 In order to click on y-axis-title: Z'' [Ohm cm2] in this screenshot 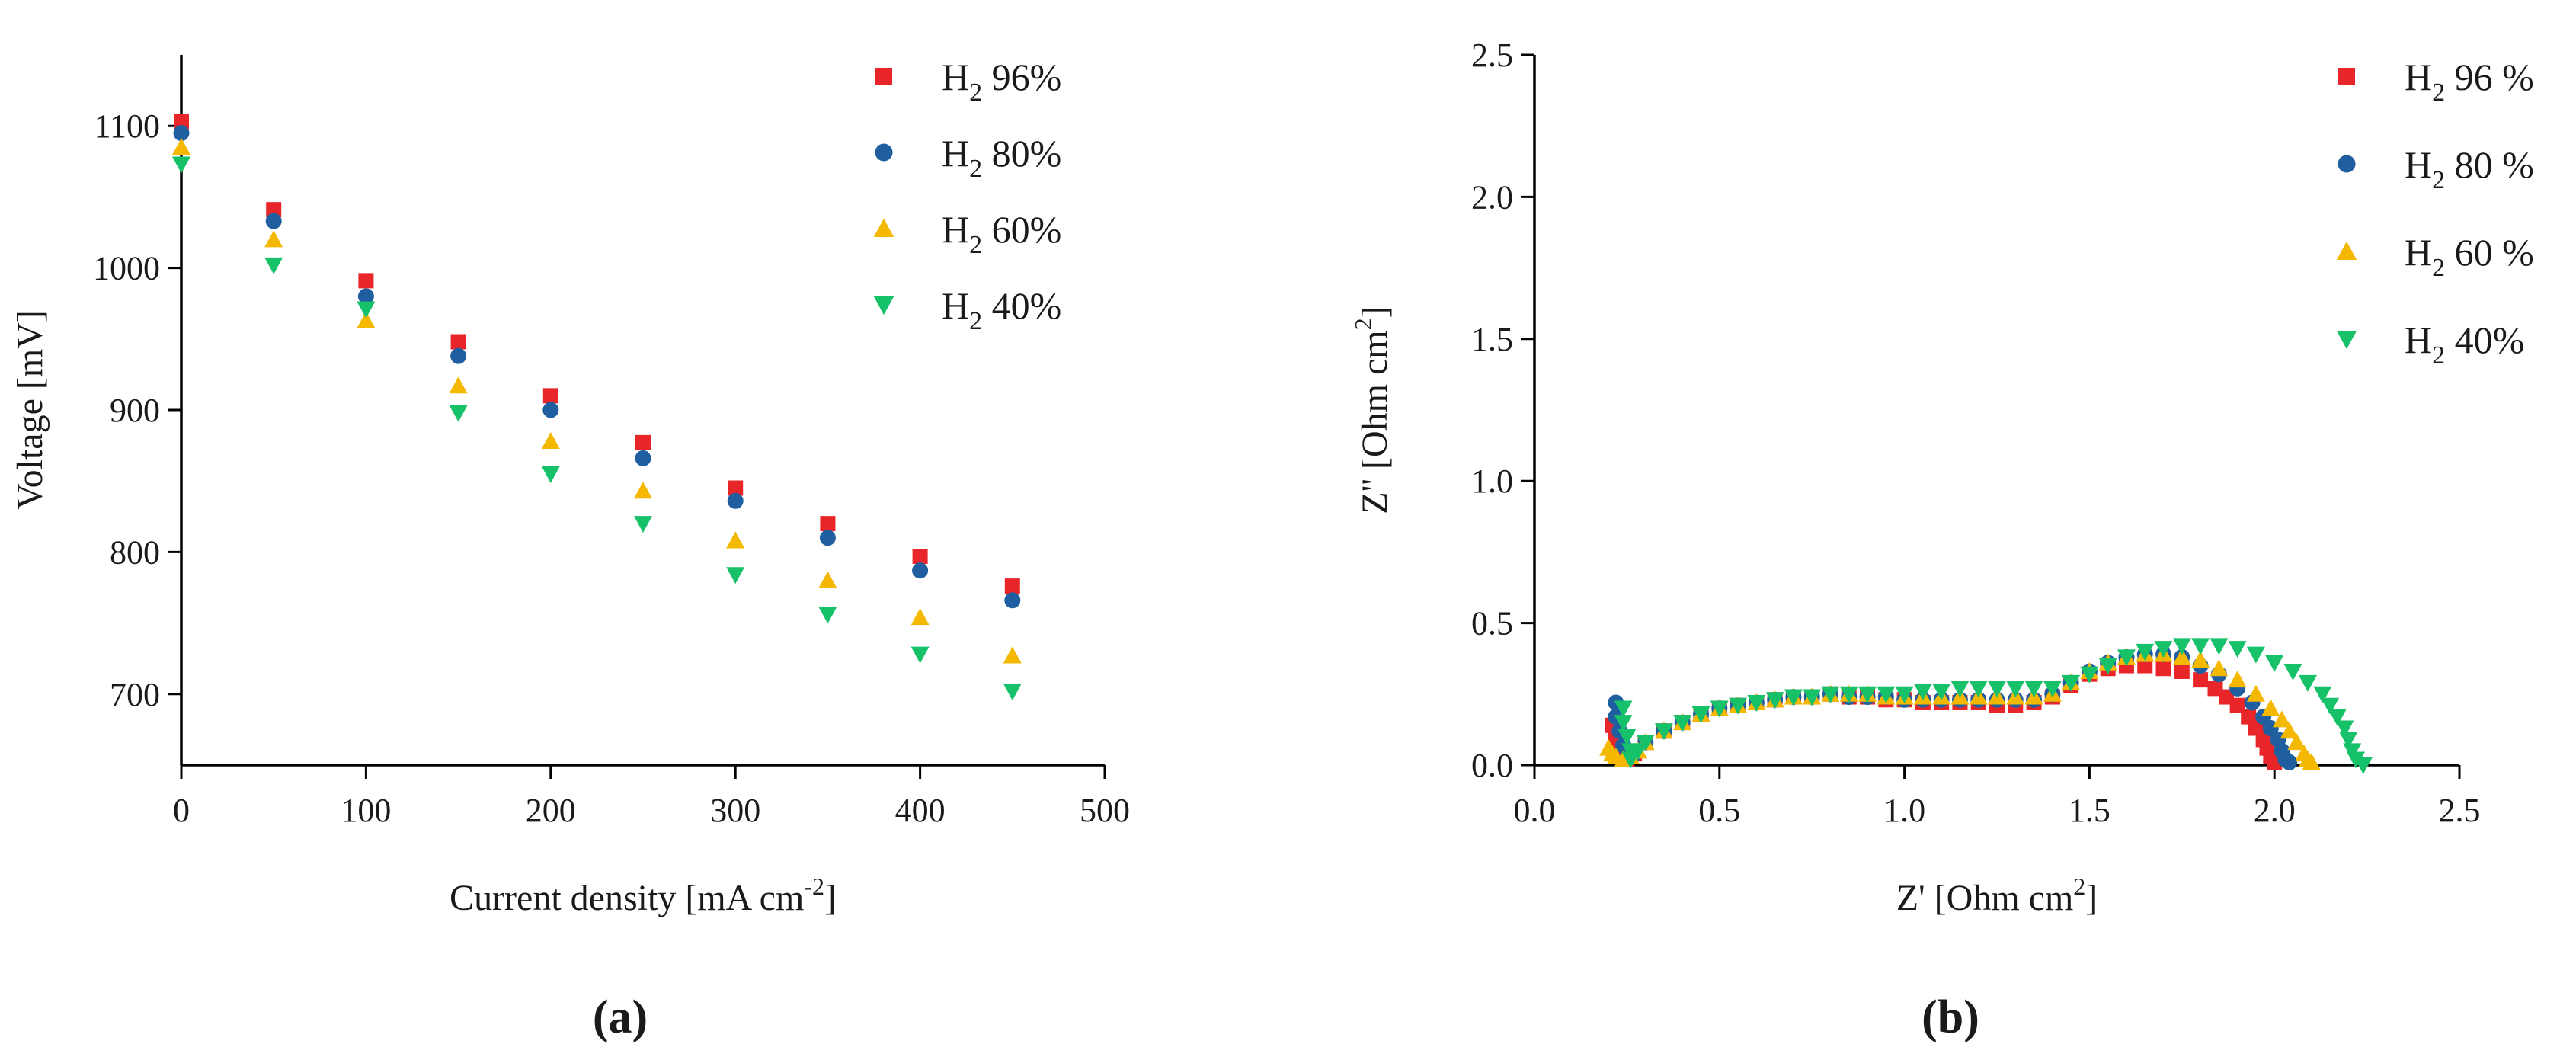, I will do `click(1372, 410)`.